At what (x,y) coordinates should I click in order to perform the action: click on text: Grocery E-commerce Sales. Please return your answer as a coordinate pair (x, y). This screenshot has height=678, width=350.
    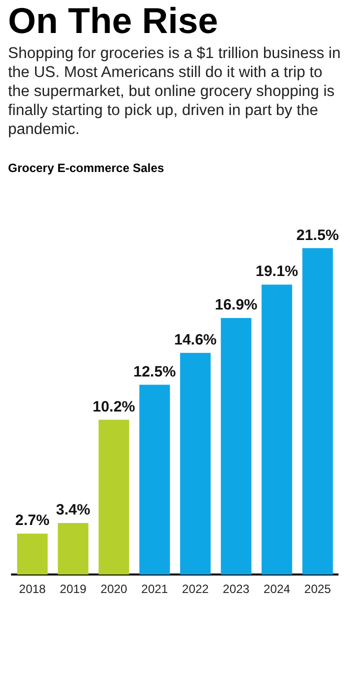
    Looking at the image, I should click on (87, 168).